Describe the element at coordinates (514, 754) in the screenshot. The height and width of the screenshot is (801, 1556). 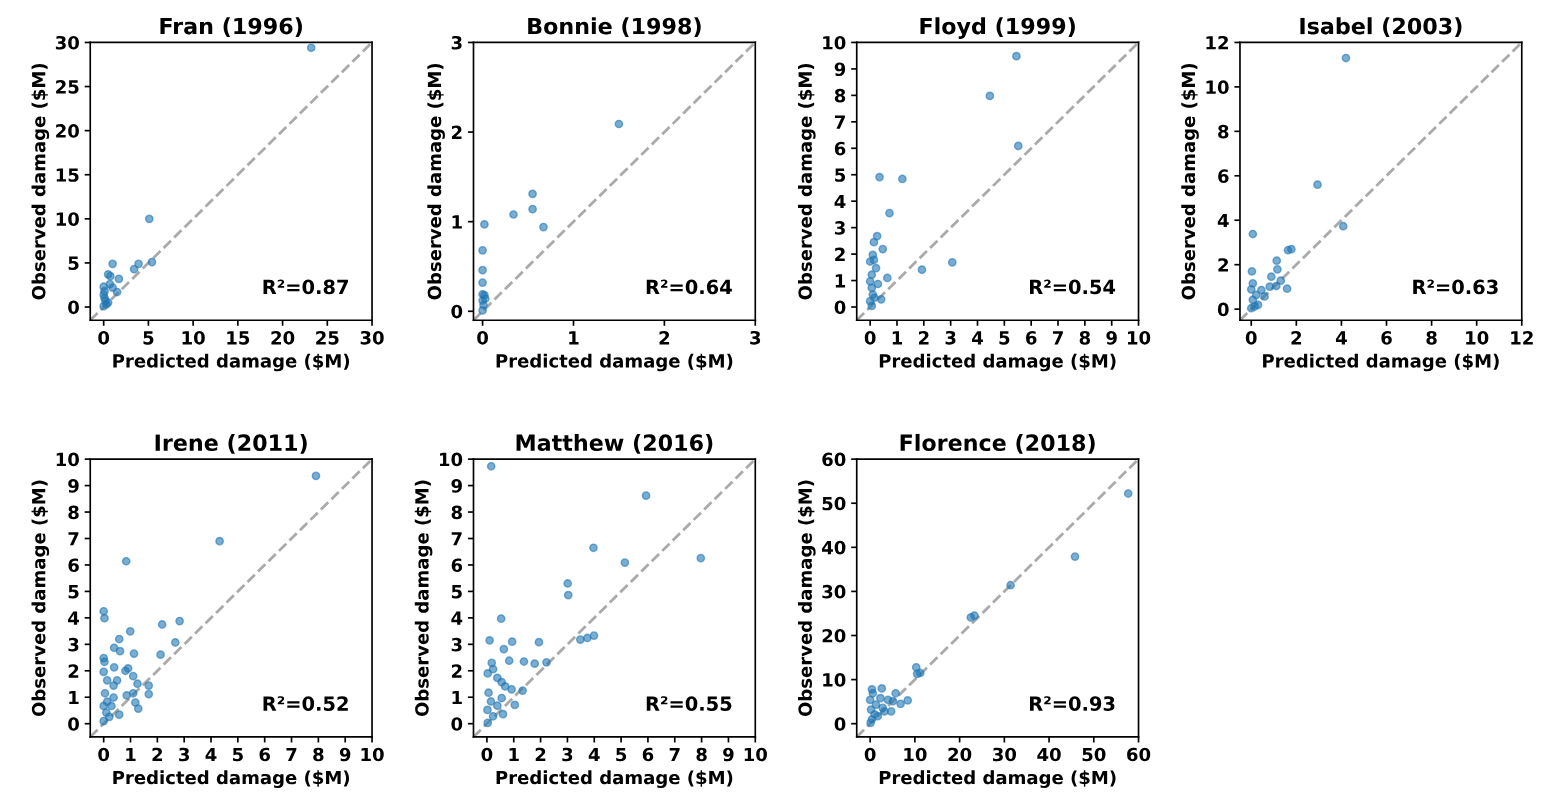
I see `x-tick-label: 1` at that location.